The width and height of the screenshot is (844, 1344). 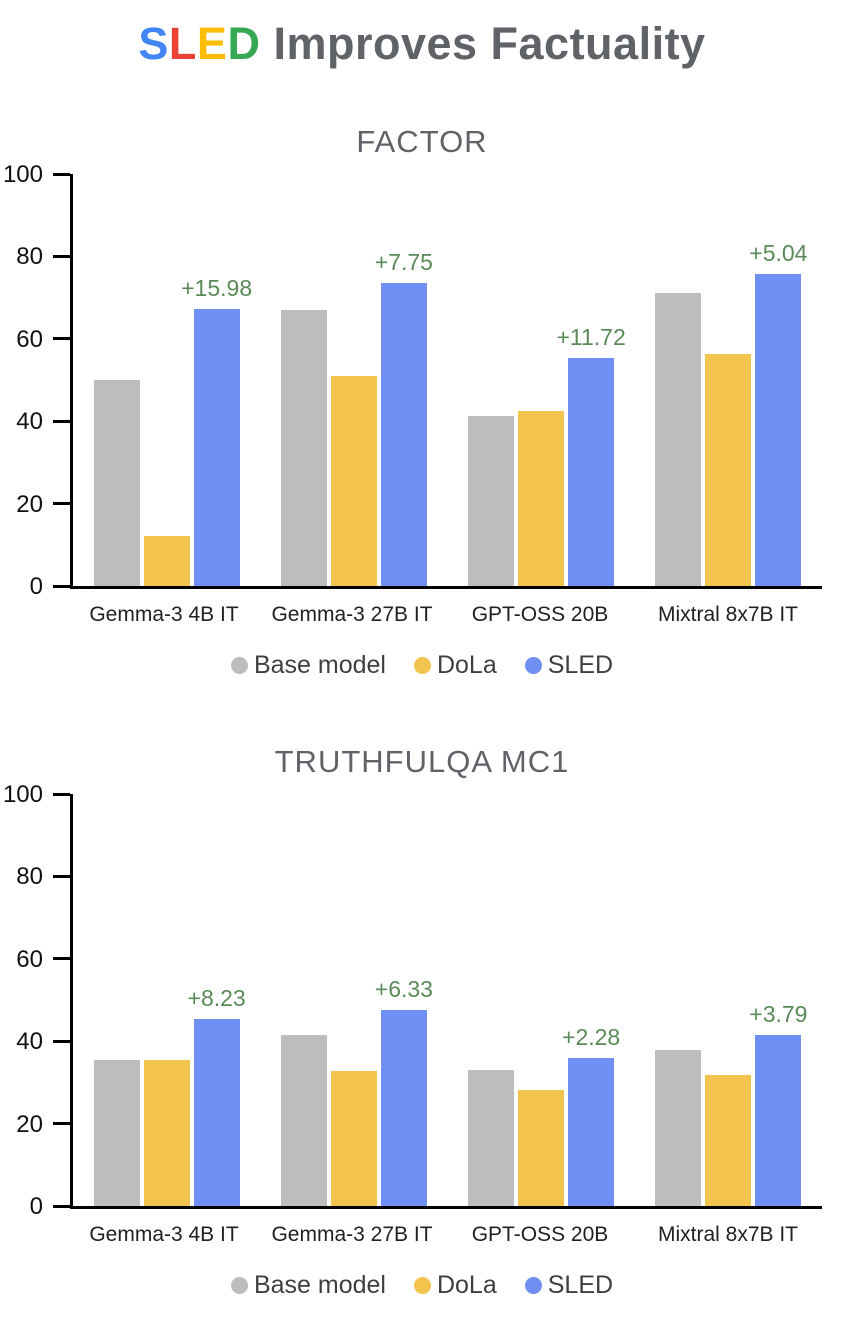 What do you see at coordinates (728, 614) in the screenshot?
I see `x-axis-label: Mixtral 8x7B IT` at bounding box center [728, 614].